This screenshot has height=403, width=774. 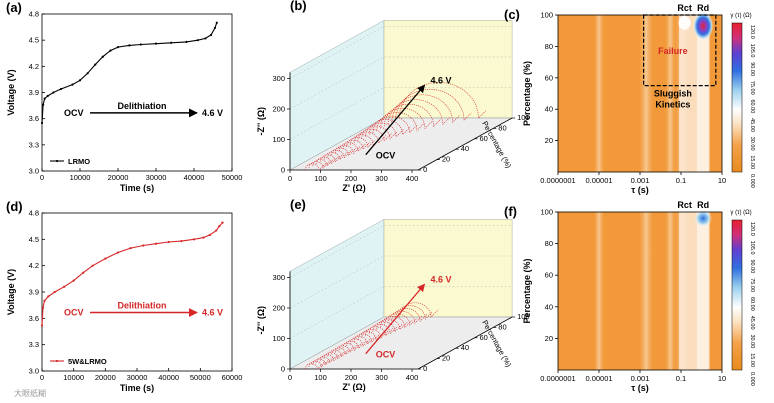 I want to click on y-tick-label: 20, so click(x=549, y=140).